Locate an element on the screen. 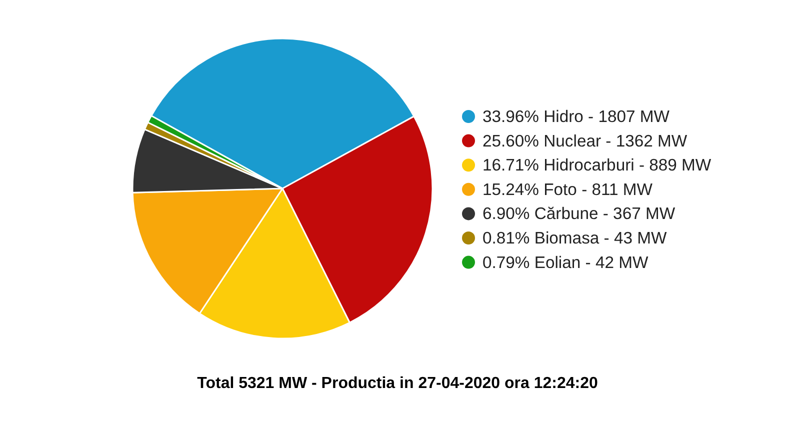 This screenshot has height=437, width=809. legend-label: 33.96% Hidro - 1807 MW is located at coordinates (576, 116).